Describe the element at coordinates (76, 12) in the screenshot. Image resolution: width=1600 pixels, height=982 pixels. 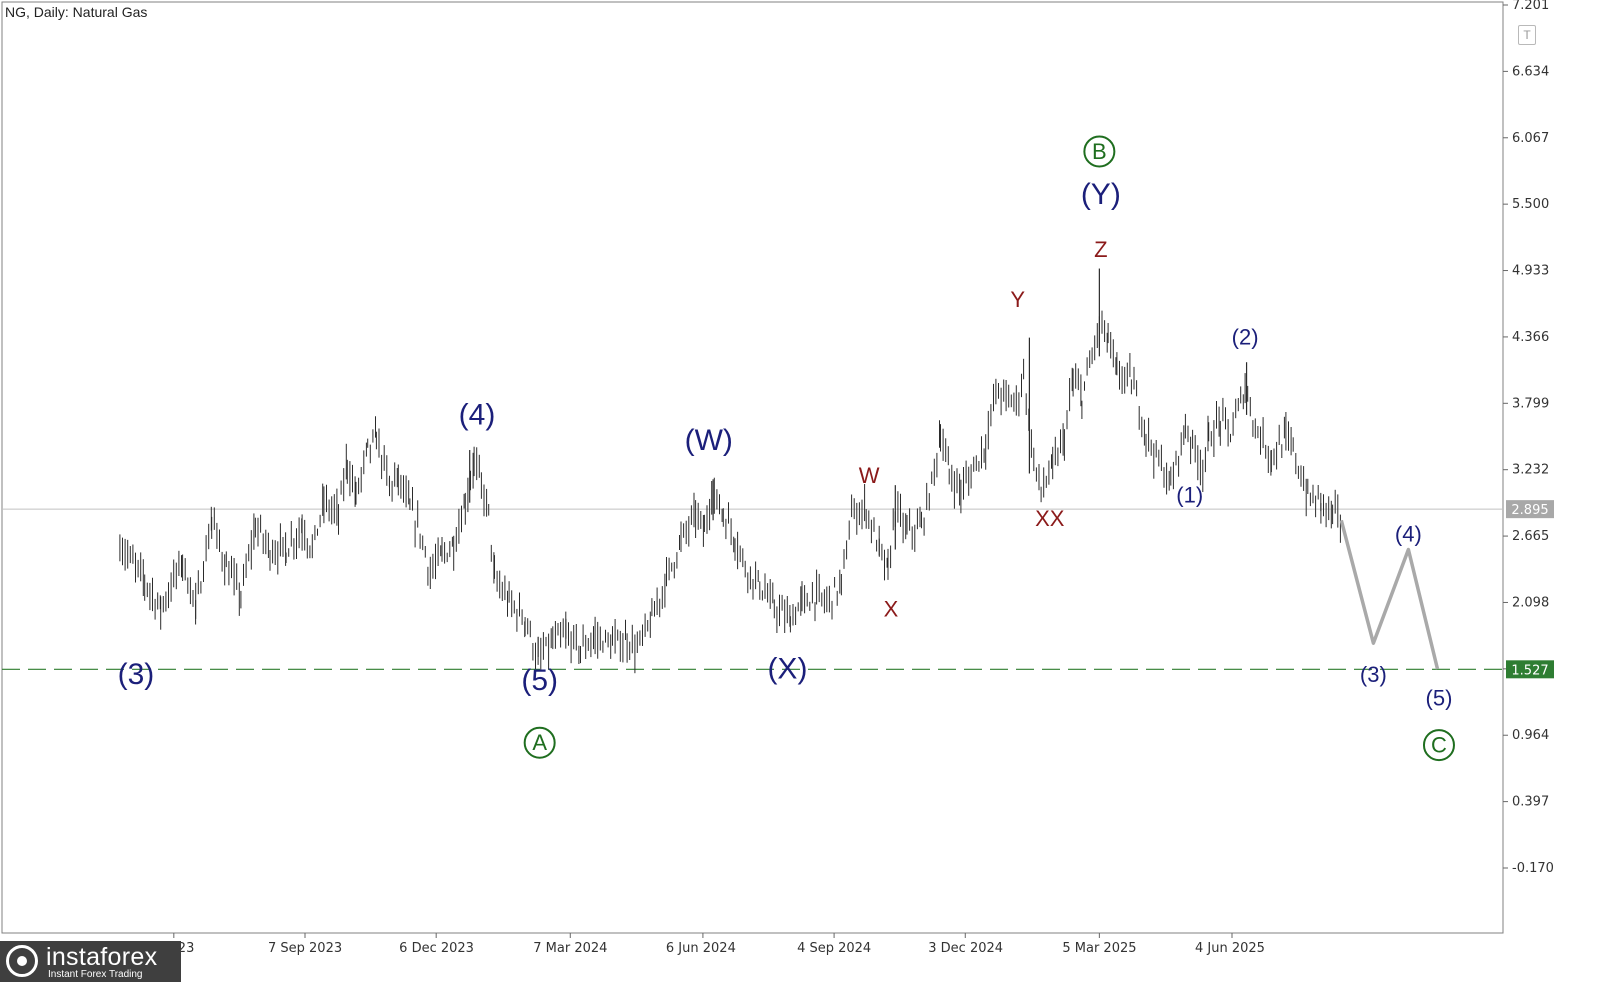
I see `chart-header-title: NG, Daily: Natural Gas` at that location.